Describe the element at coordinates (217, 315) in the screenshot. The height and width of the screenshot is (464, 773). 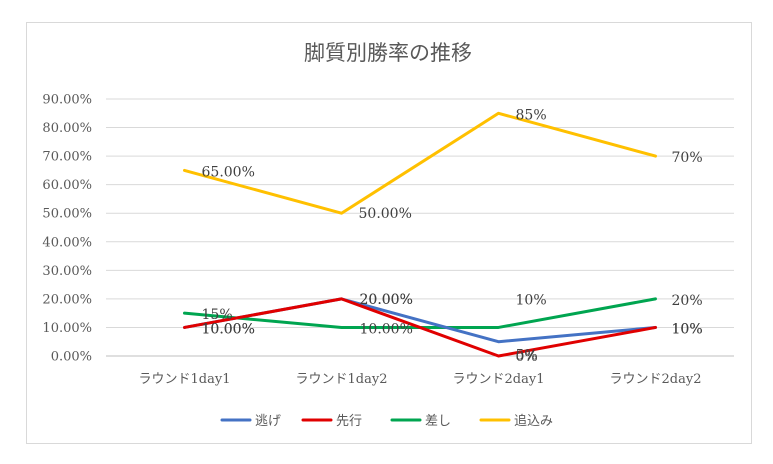
I see `data-label: 15%` at that location.